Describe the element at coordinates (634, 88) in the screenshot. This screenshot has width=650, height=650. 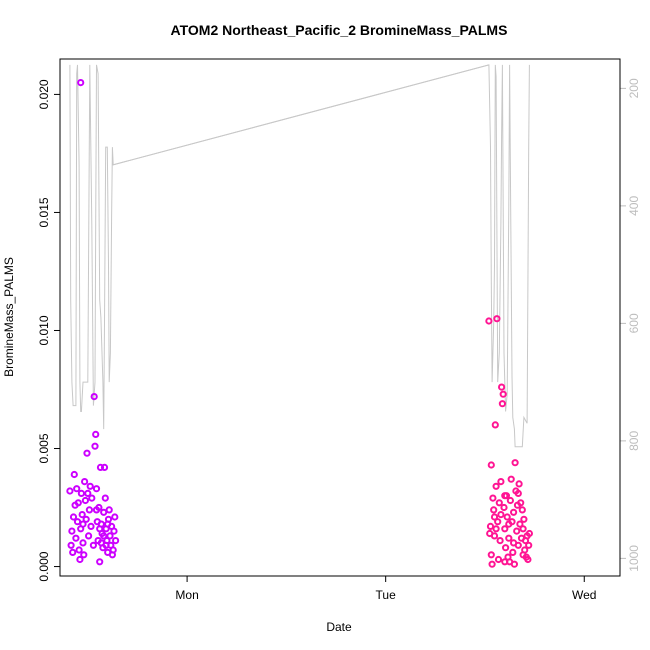
I see `right-y-tick-label: 200` at that location.